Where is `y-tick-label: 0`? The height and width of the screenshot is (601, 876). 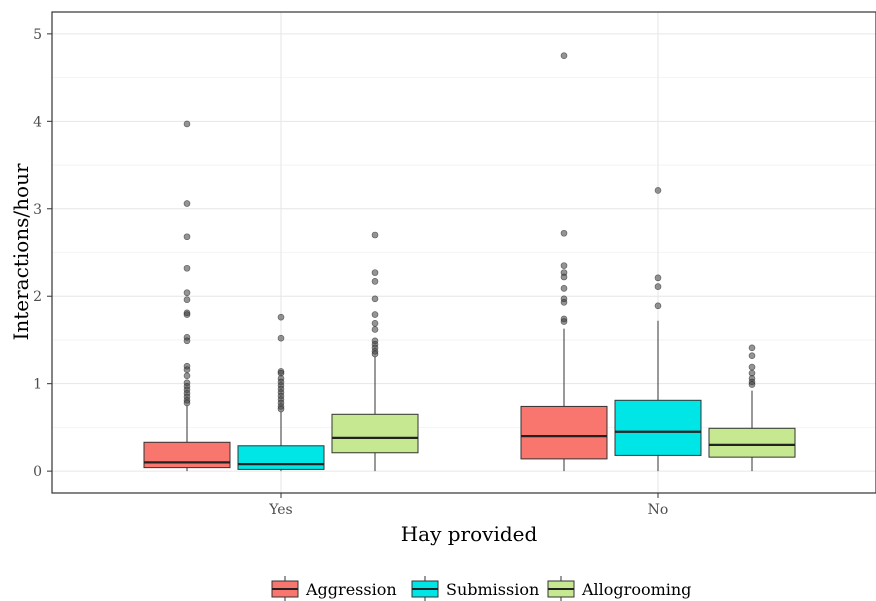 y-tick-label: 0 is located at coordinates (37, 472).